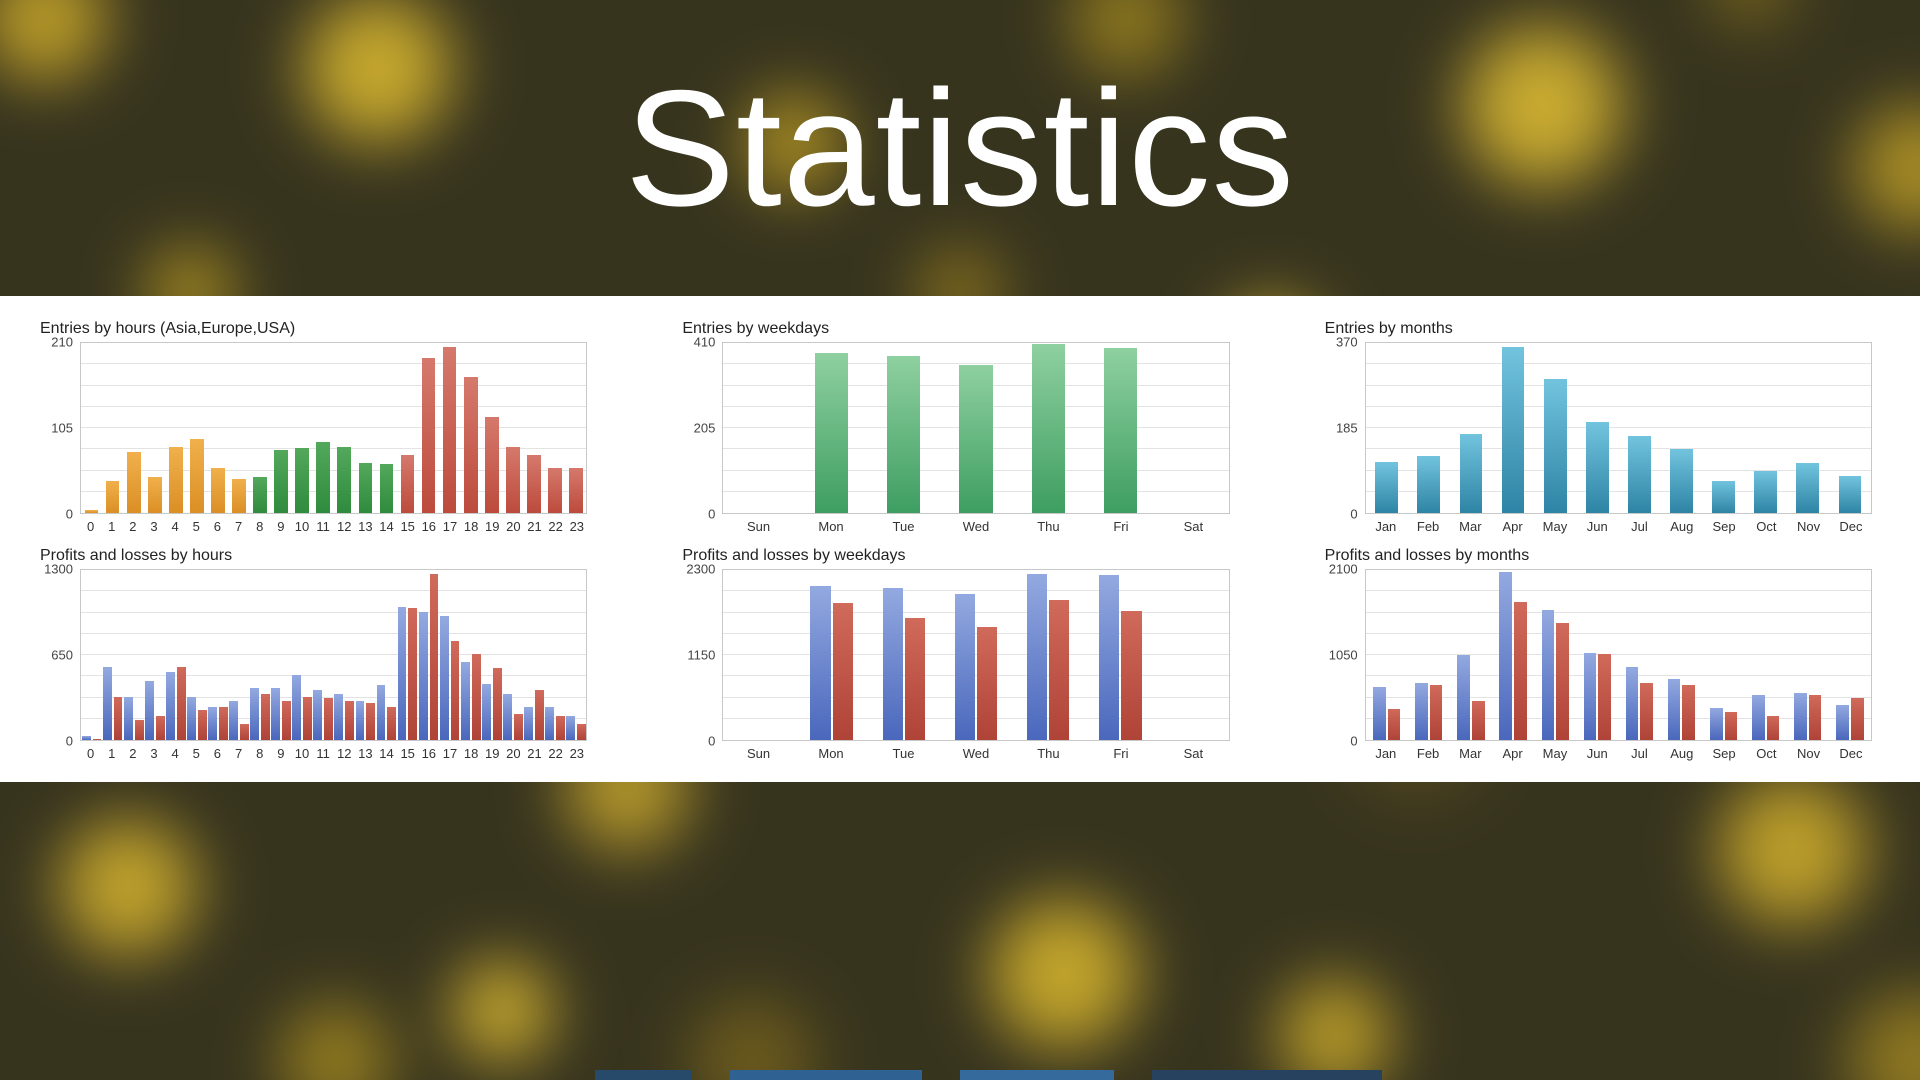 The image size is (1920, 1080). I want to click on x-tick-label: May, so click(1555, 526).